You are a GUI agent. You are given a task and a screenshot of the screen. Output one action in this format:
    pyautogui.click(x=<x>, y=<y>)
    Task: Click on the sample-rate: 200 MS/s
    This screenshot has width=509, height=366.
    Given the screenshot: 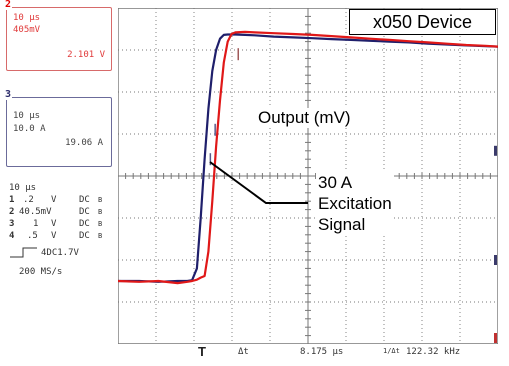 What is the action you would take?
    pyautogui.click(x=41, y=272)
    